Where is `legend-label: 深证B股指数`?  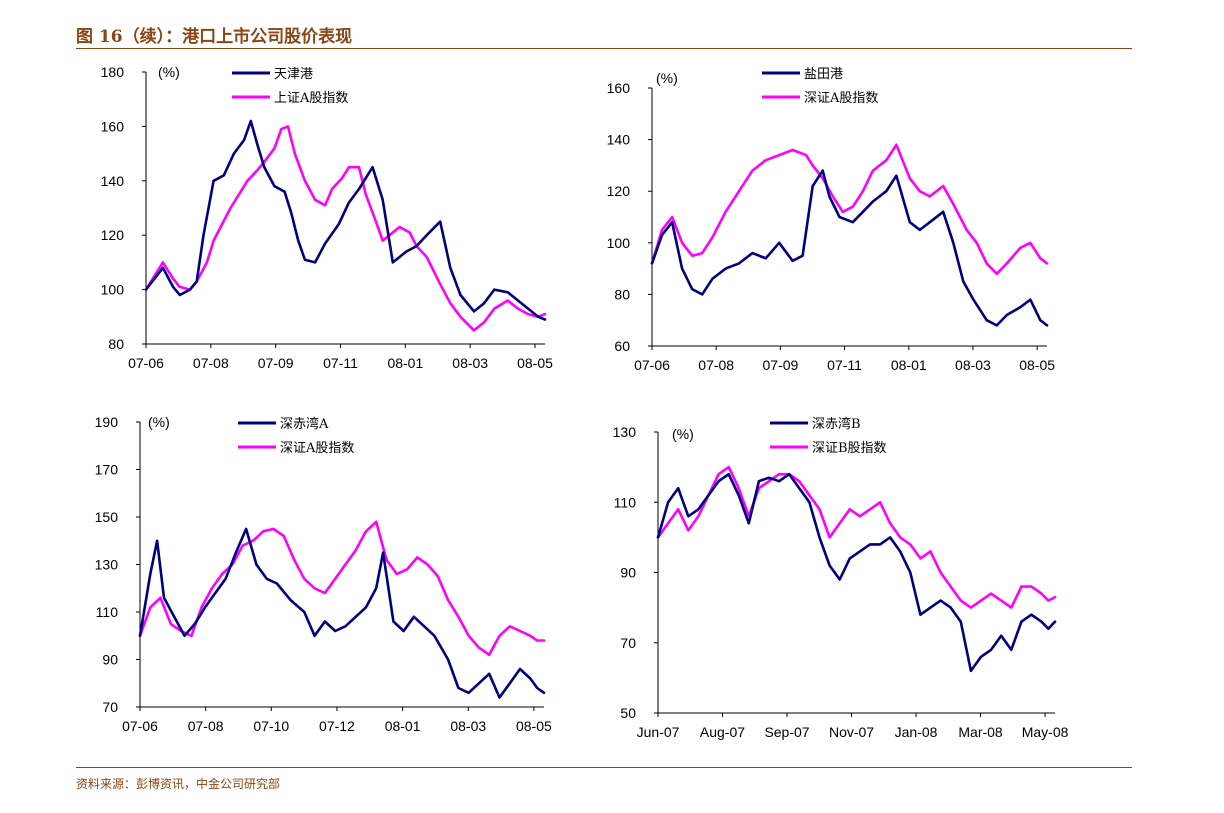
legend-label: 深证B股指数 is located at coordinates (849, 448).